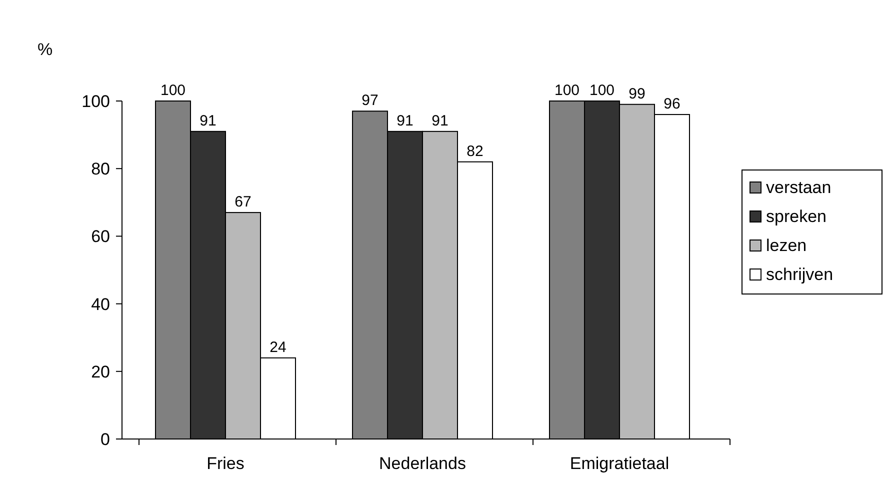  What do you see at coordinates (100, 169) in the screenshot?
I see `y-tick-label: 80` at bounding box center [100, 169].